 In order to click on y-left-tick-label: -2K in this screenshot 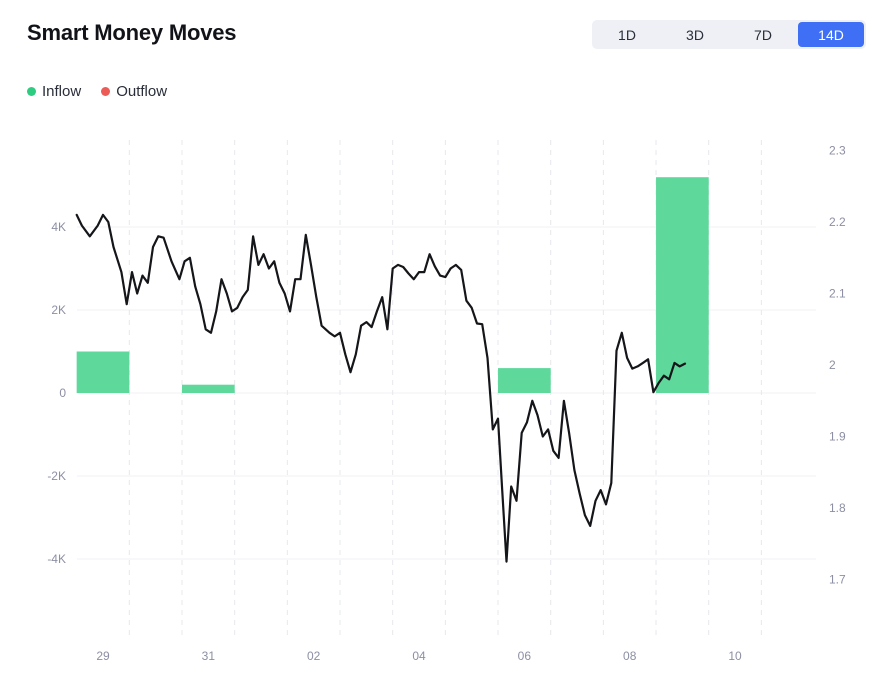, I will do `click(56, 476)`.